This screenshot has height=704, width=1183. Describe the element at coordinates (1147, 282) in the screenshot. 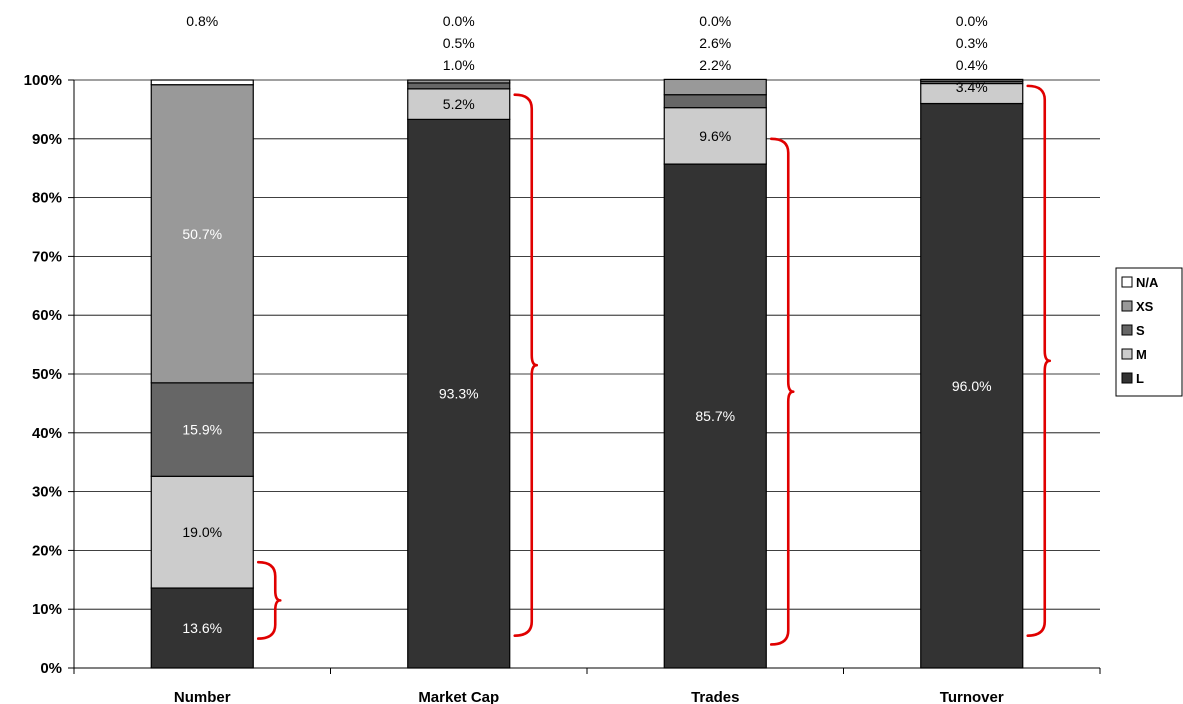

I see `legend-label: N/A` at that location.